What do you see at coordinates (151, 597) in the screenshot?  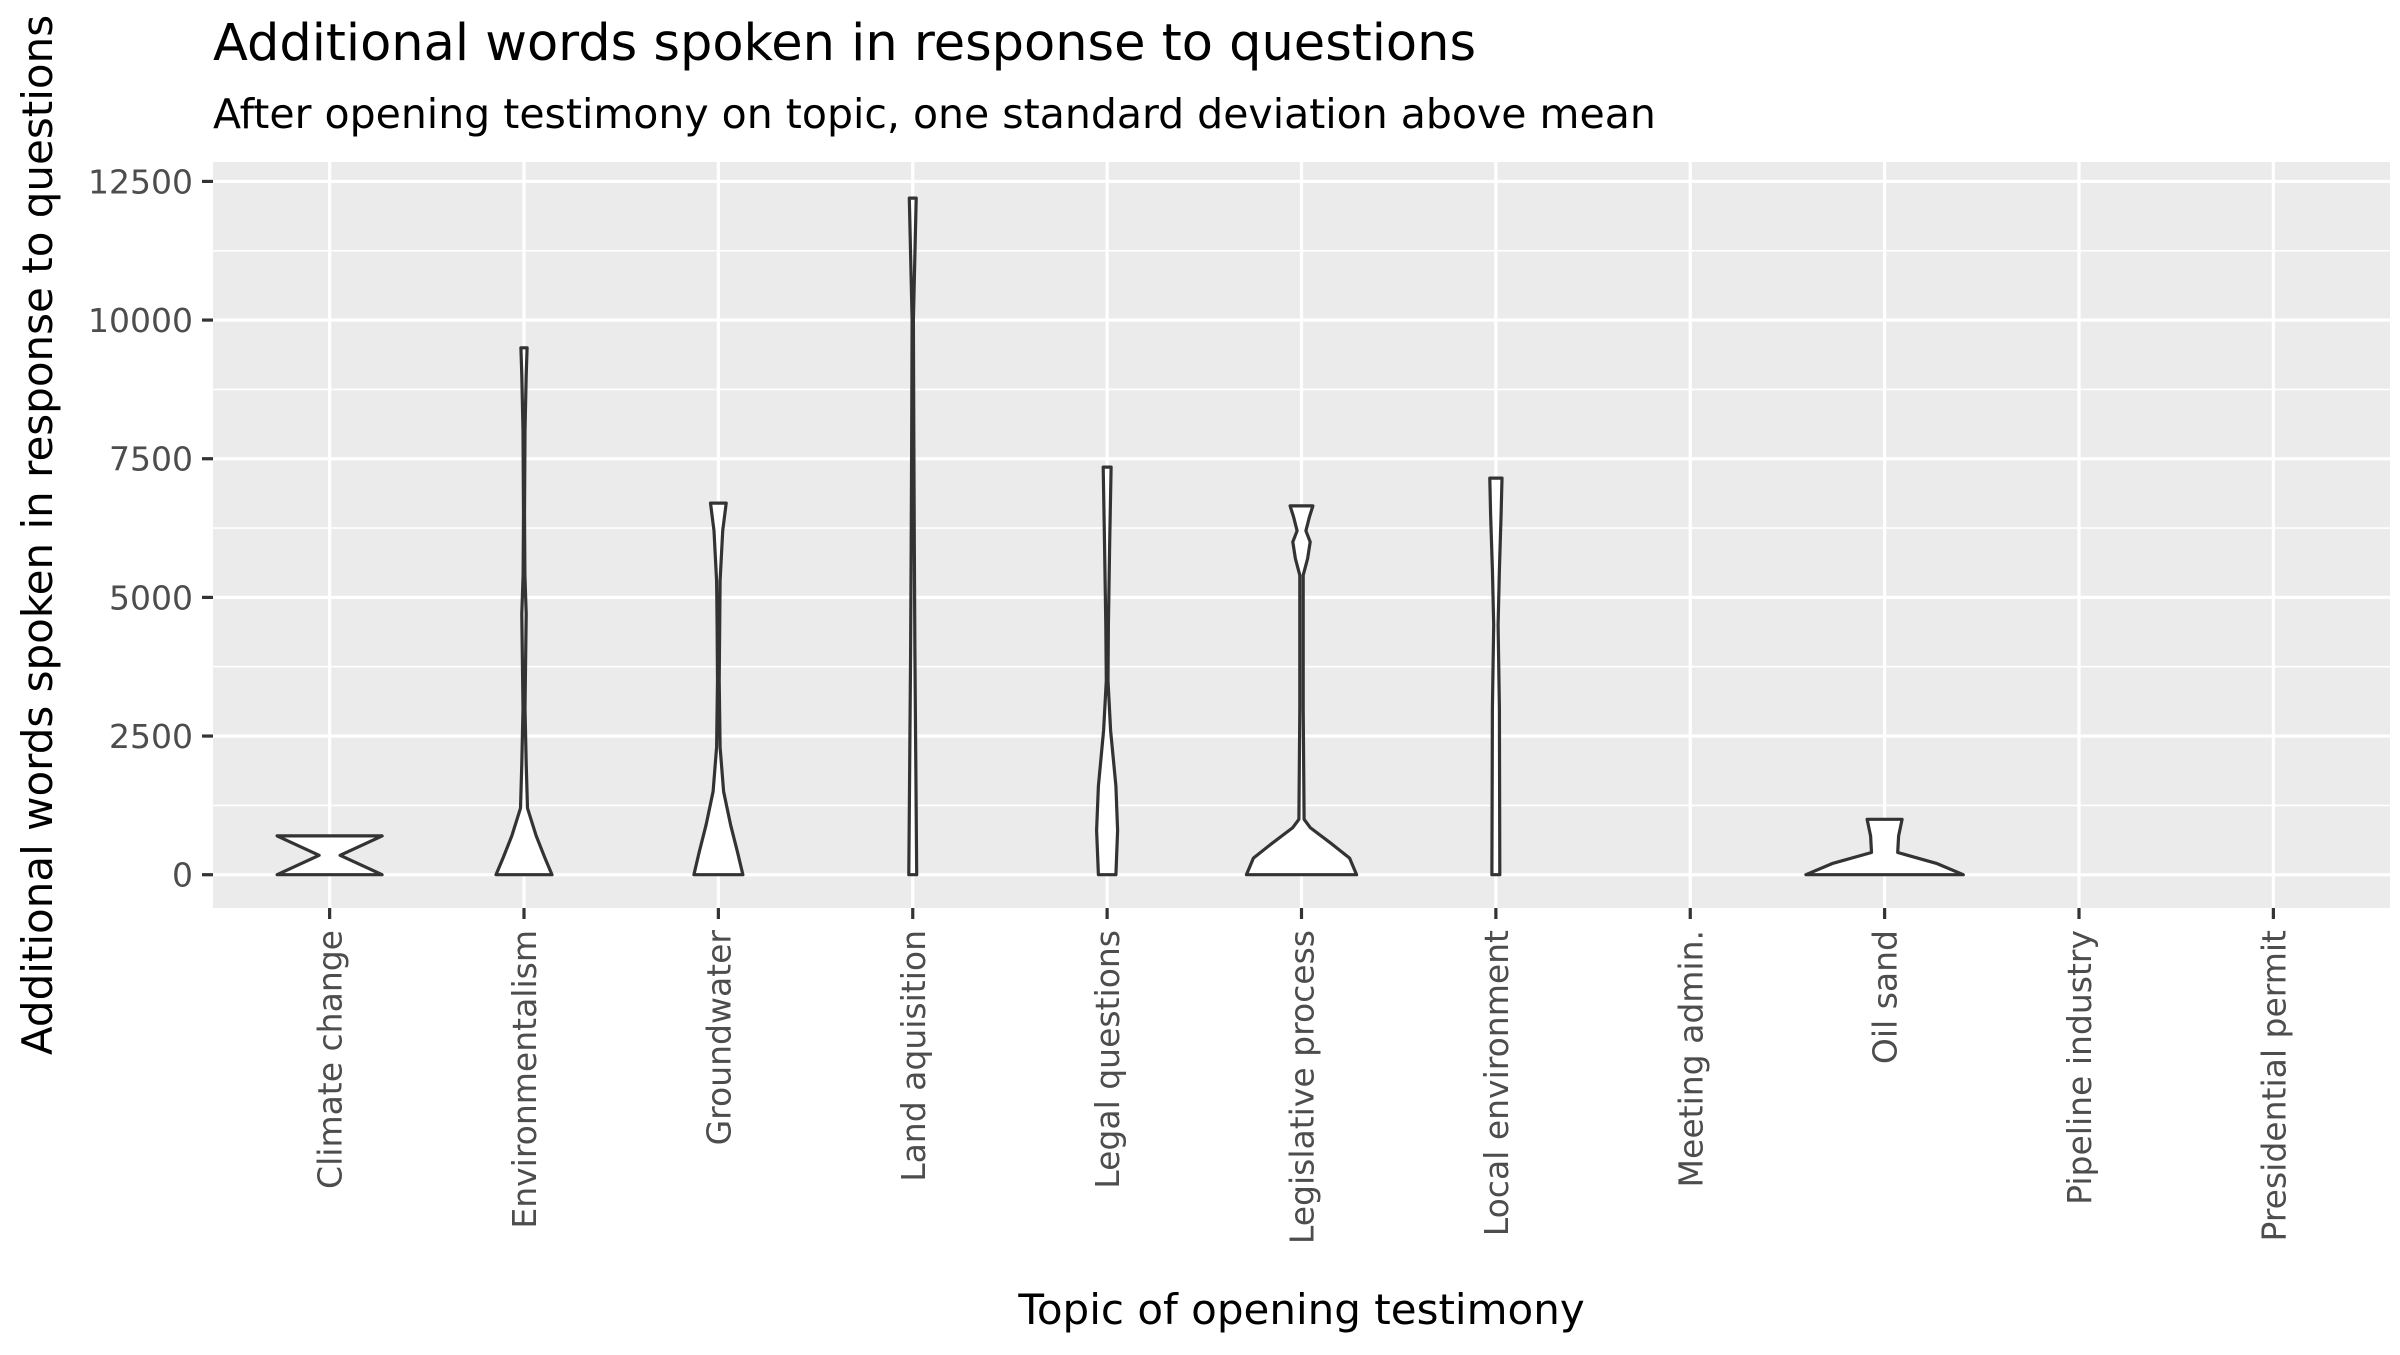 I see `y-tick-label: 5000` at bounding box center [151, 597].